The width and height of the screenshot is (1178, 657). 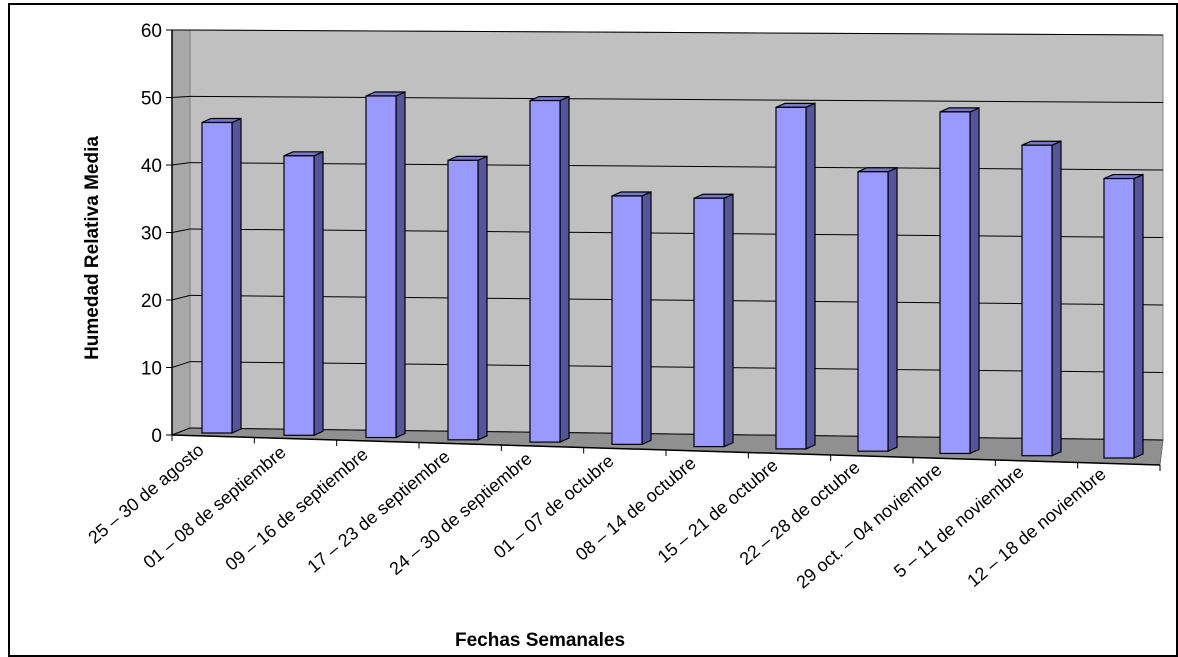 What do you see at coordinates (151, 369) in the screenshot?
I see `y-tick-label: 10` at bounding box center [151, 369].